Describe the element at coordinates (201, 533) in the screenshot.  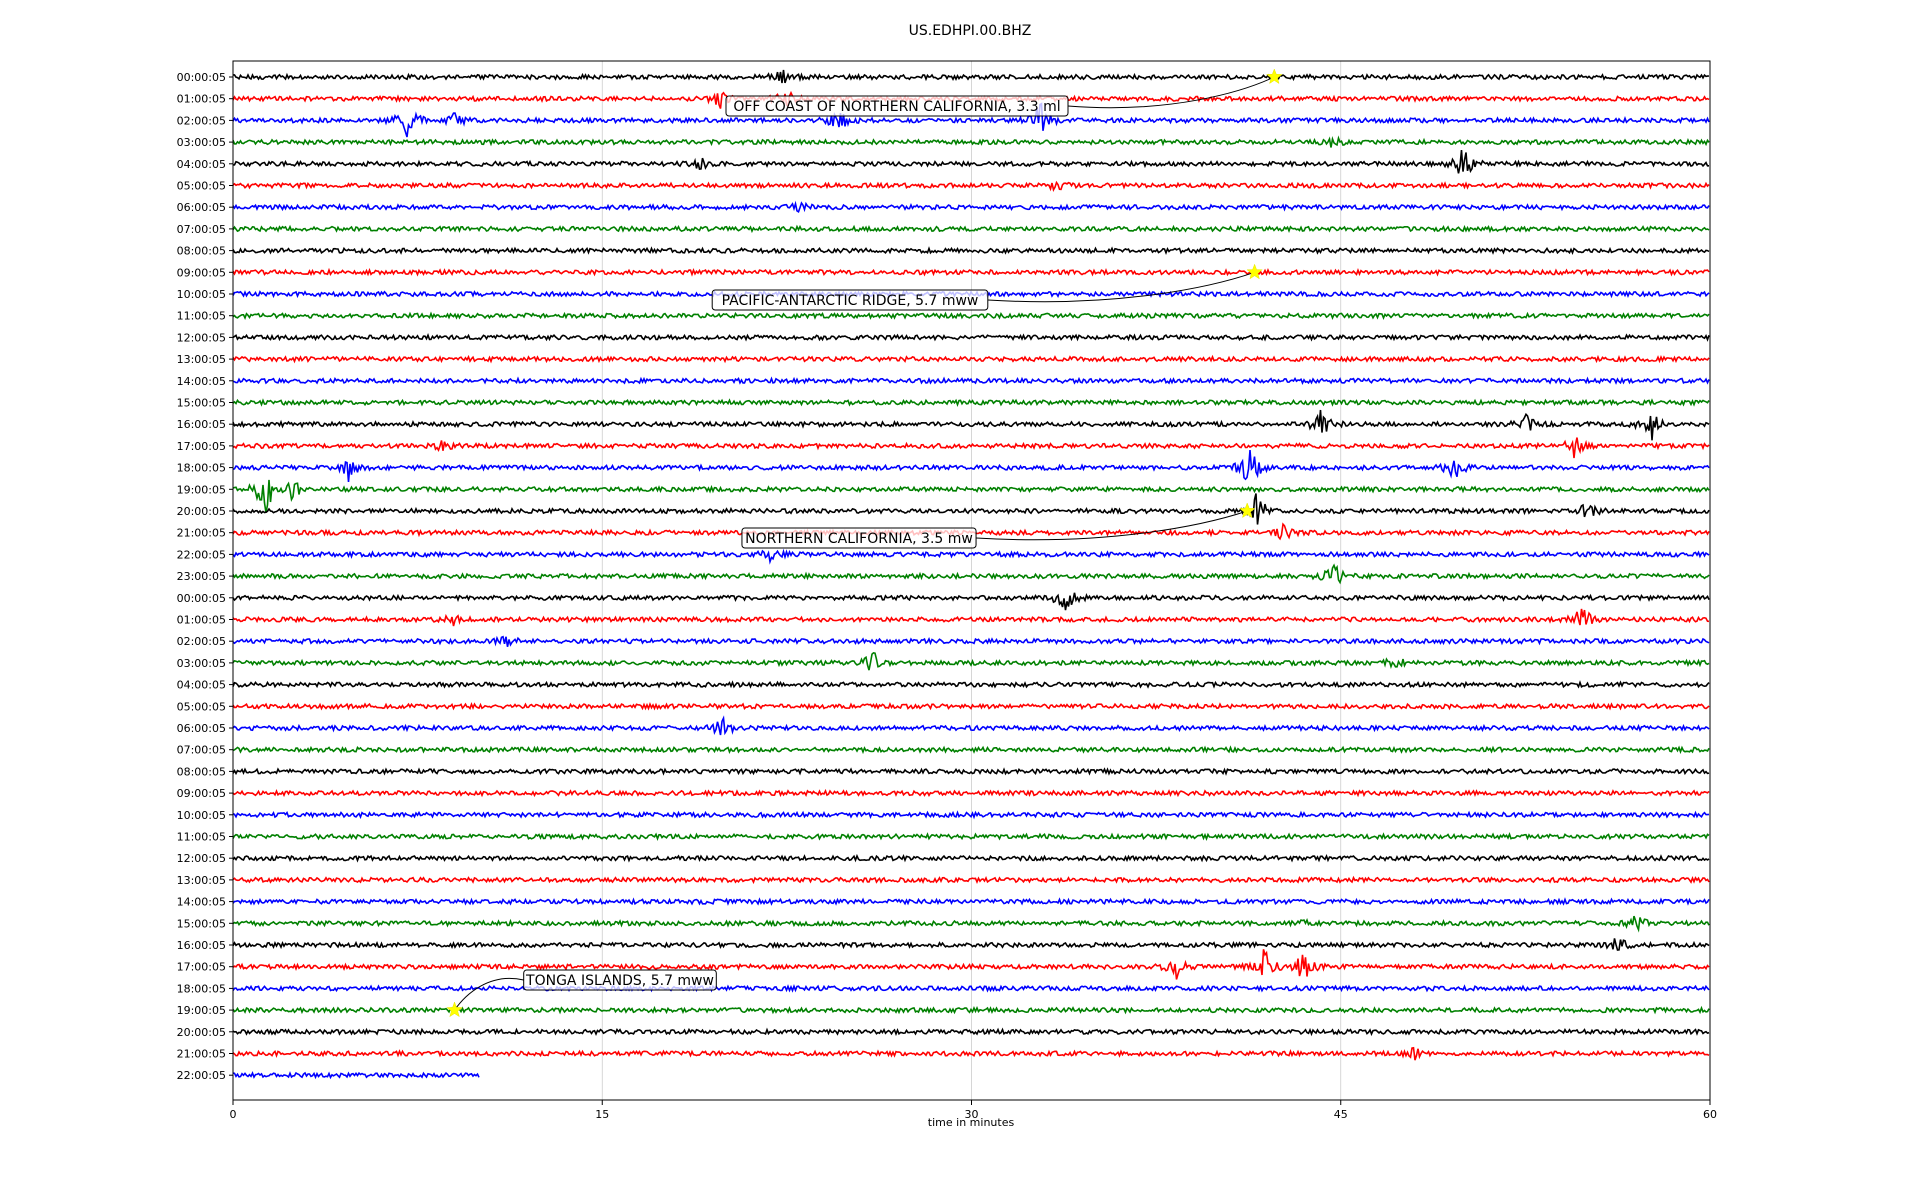
I see `row-label-21: 21:00:05` at that location.